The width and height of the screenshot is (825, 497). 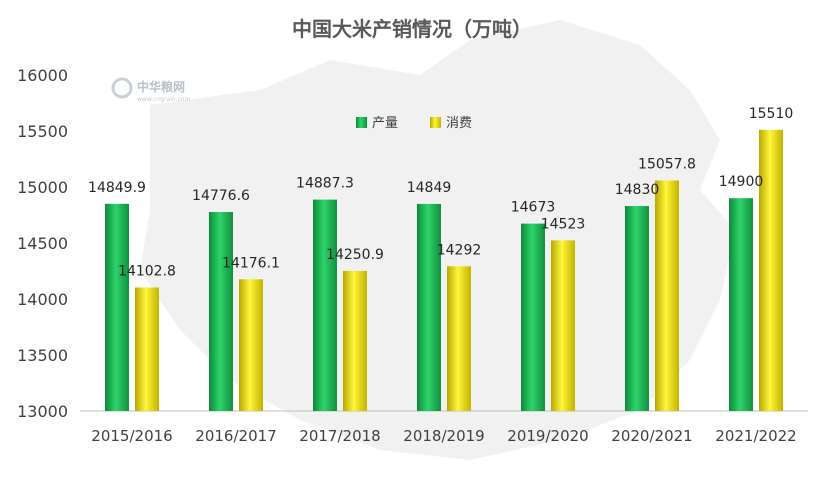 What do you see at coordinates (741, 182) in the screenshot?
I see `data-label-production: 14900` at bounding box center [741, 182].